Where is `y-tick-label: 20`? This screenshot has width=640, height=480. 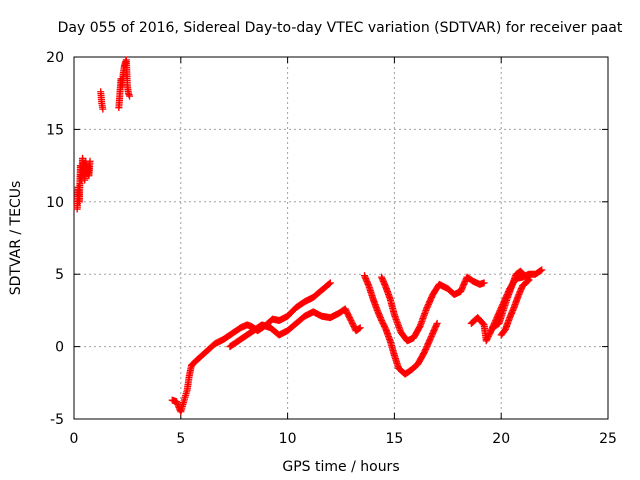
y-tick-label: 20 is located at coordinates (55, 58).